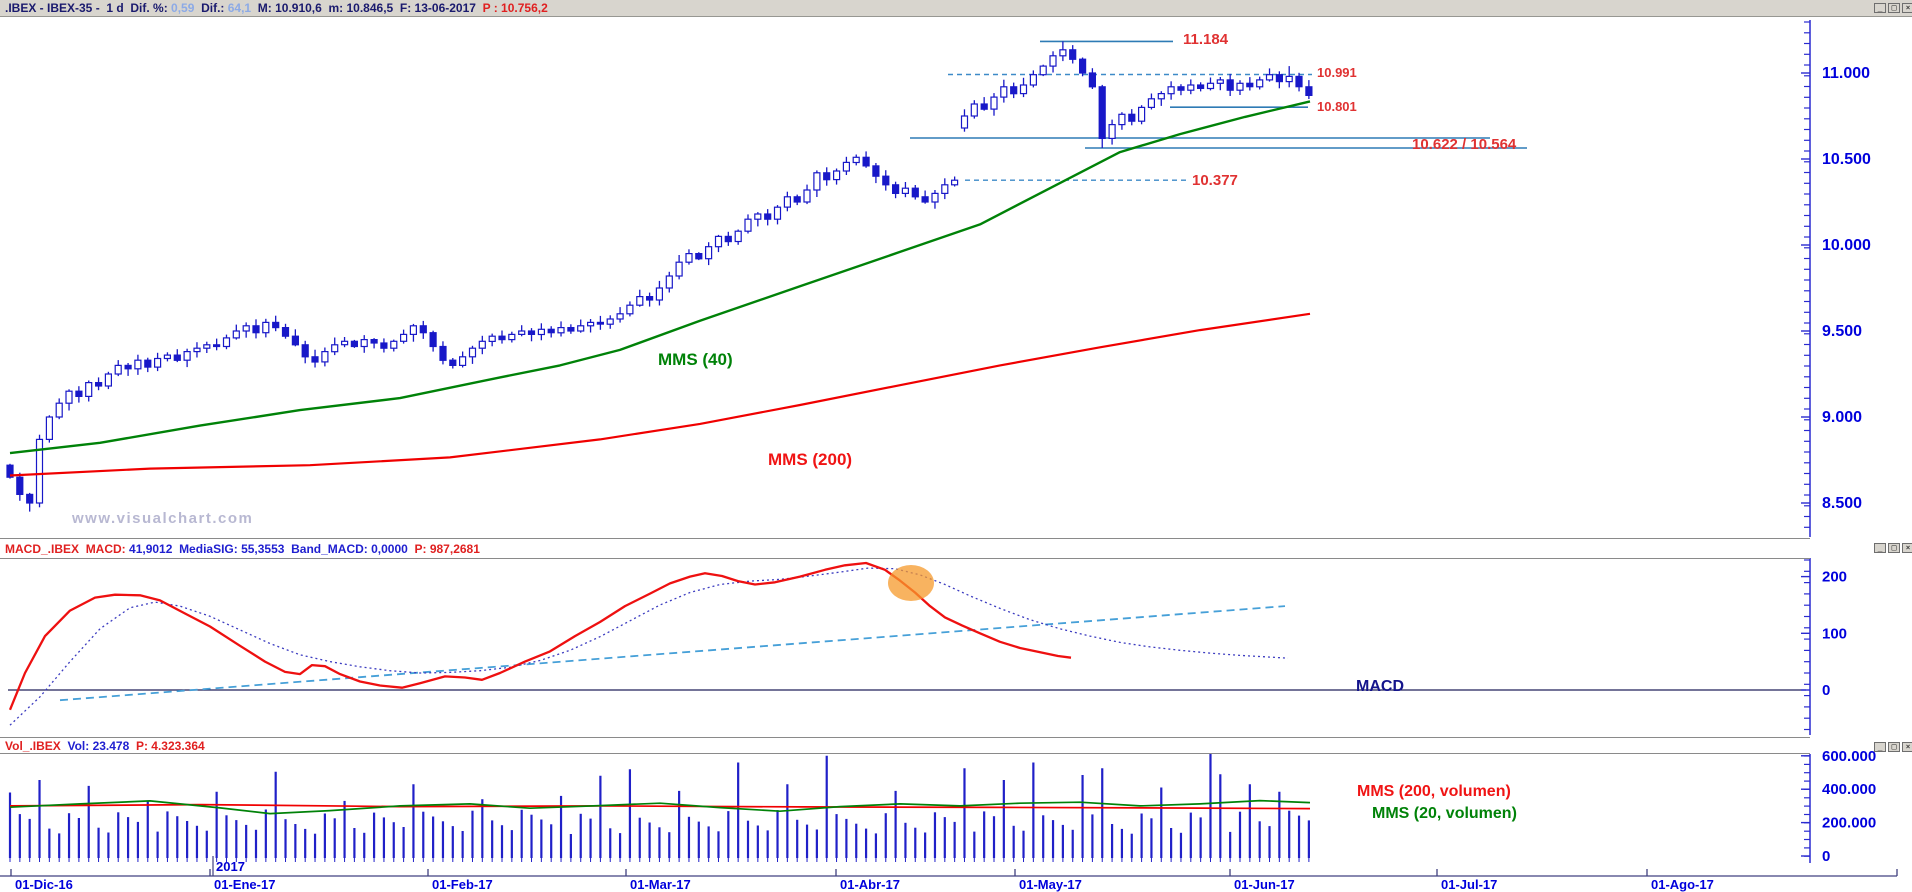  Describe the element at coordinates (1464, 144) in the screenshot. I see `support-label-10622-10564: 10.622 / 10.564` at that location.